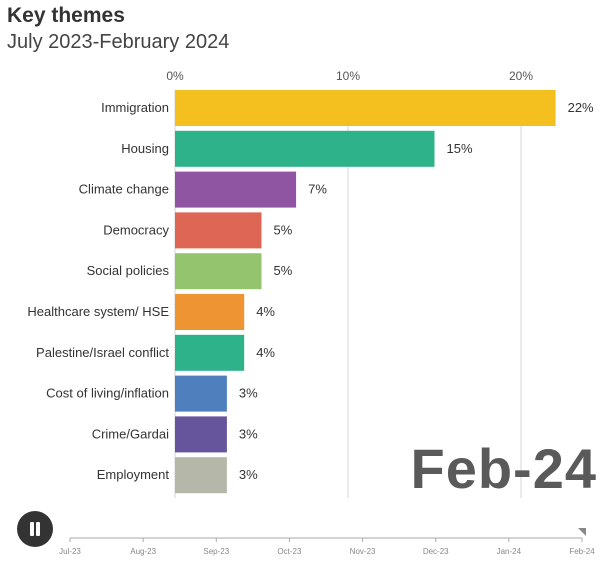 The width and height of the screenshot is (613, 577). What do you see at coordinates (175, 76) in the screenshot?
I see `x-tick-label: 0%` at bounding box center [175, 76].